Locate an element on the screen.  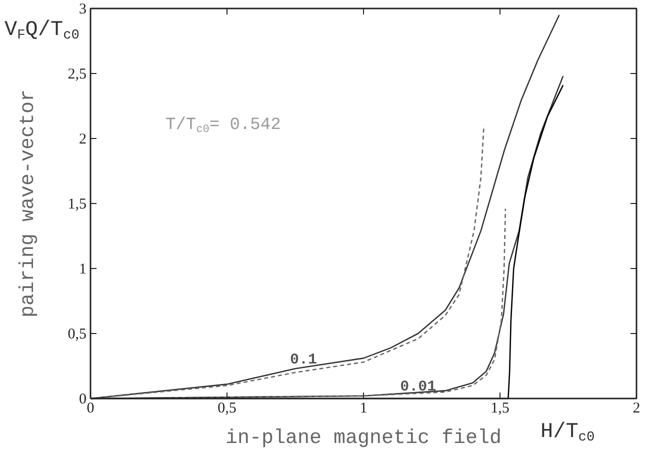
x-tick-label: 0,5 is located at coordinates (227, 408).